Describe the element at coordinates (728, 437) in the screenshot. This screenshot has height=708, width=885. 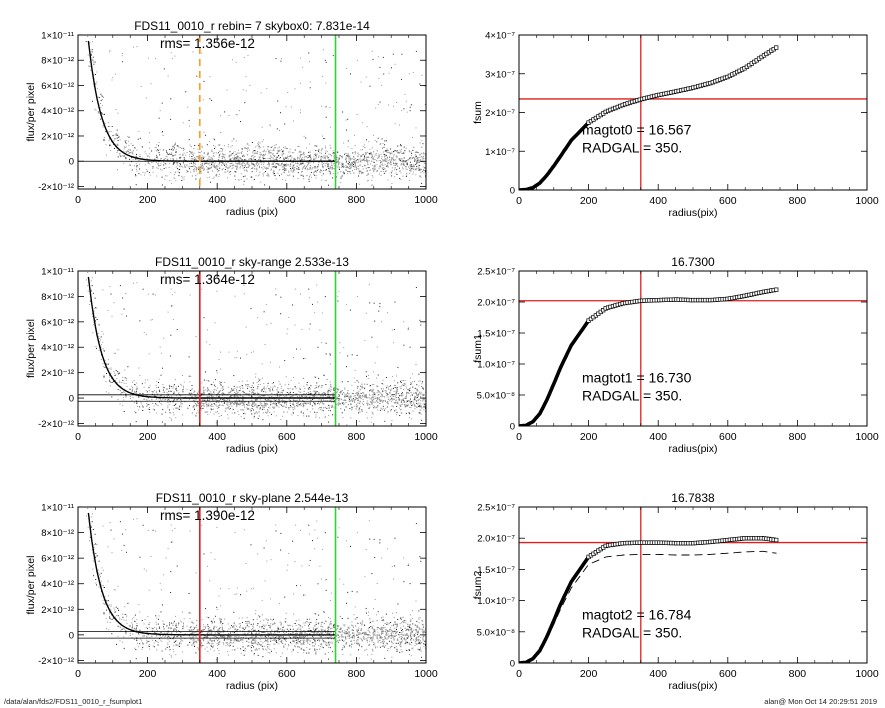
I see `x-tick-label: 600` at that location.